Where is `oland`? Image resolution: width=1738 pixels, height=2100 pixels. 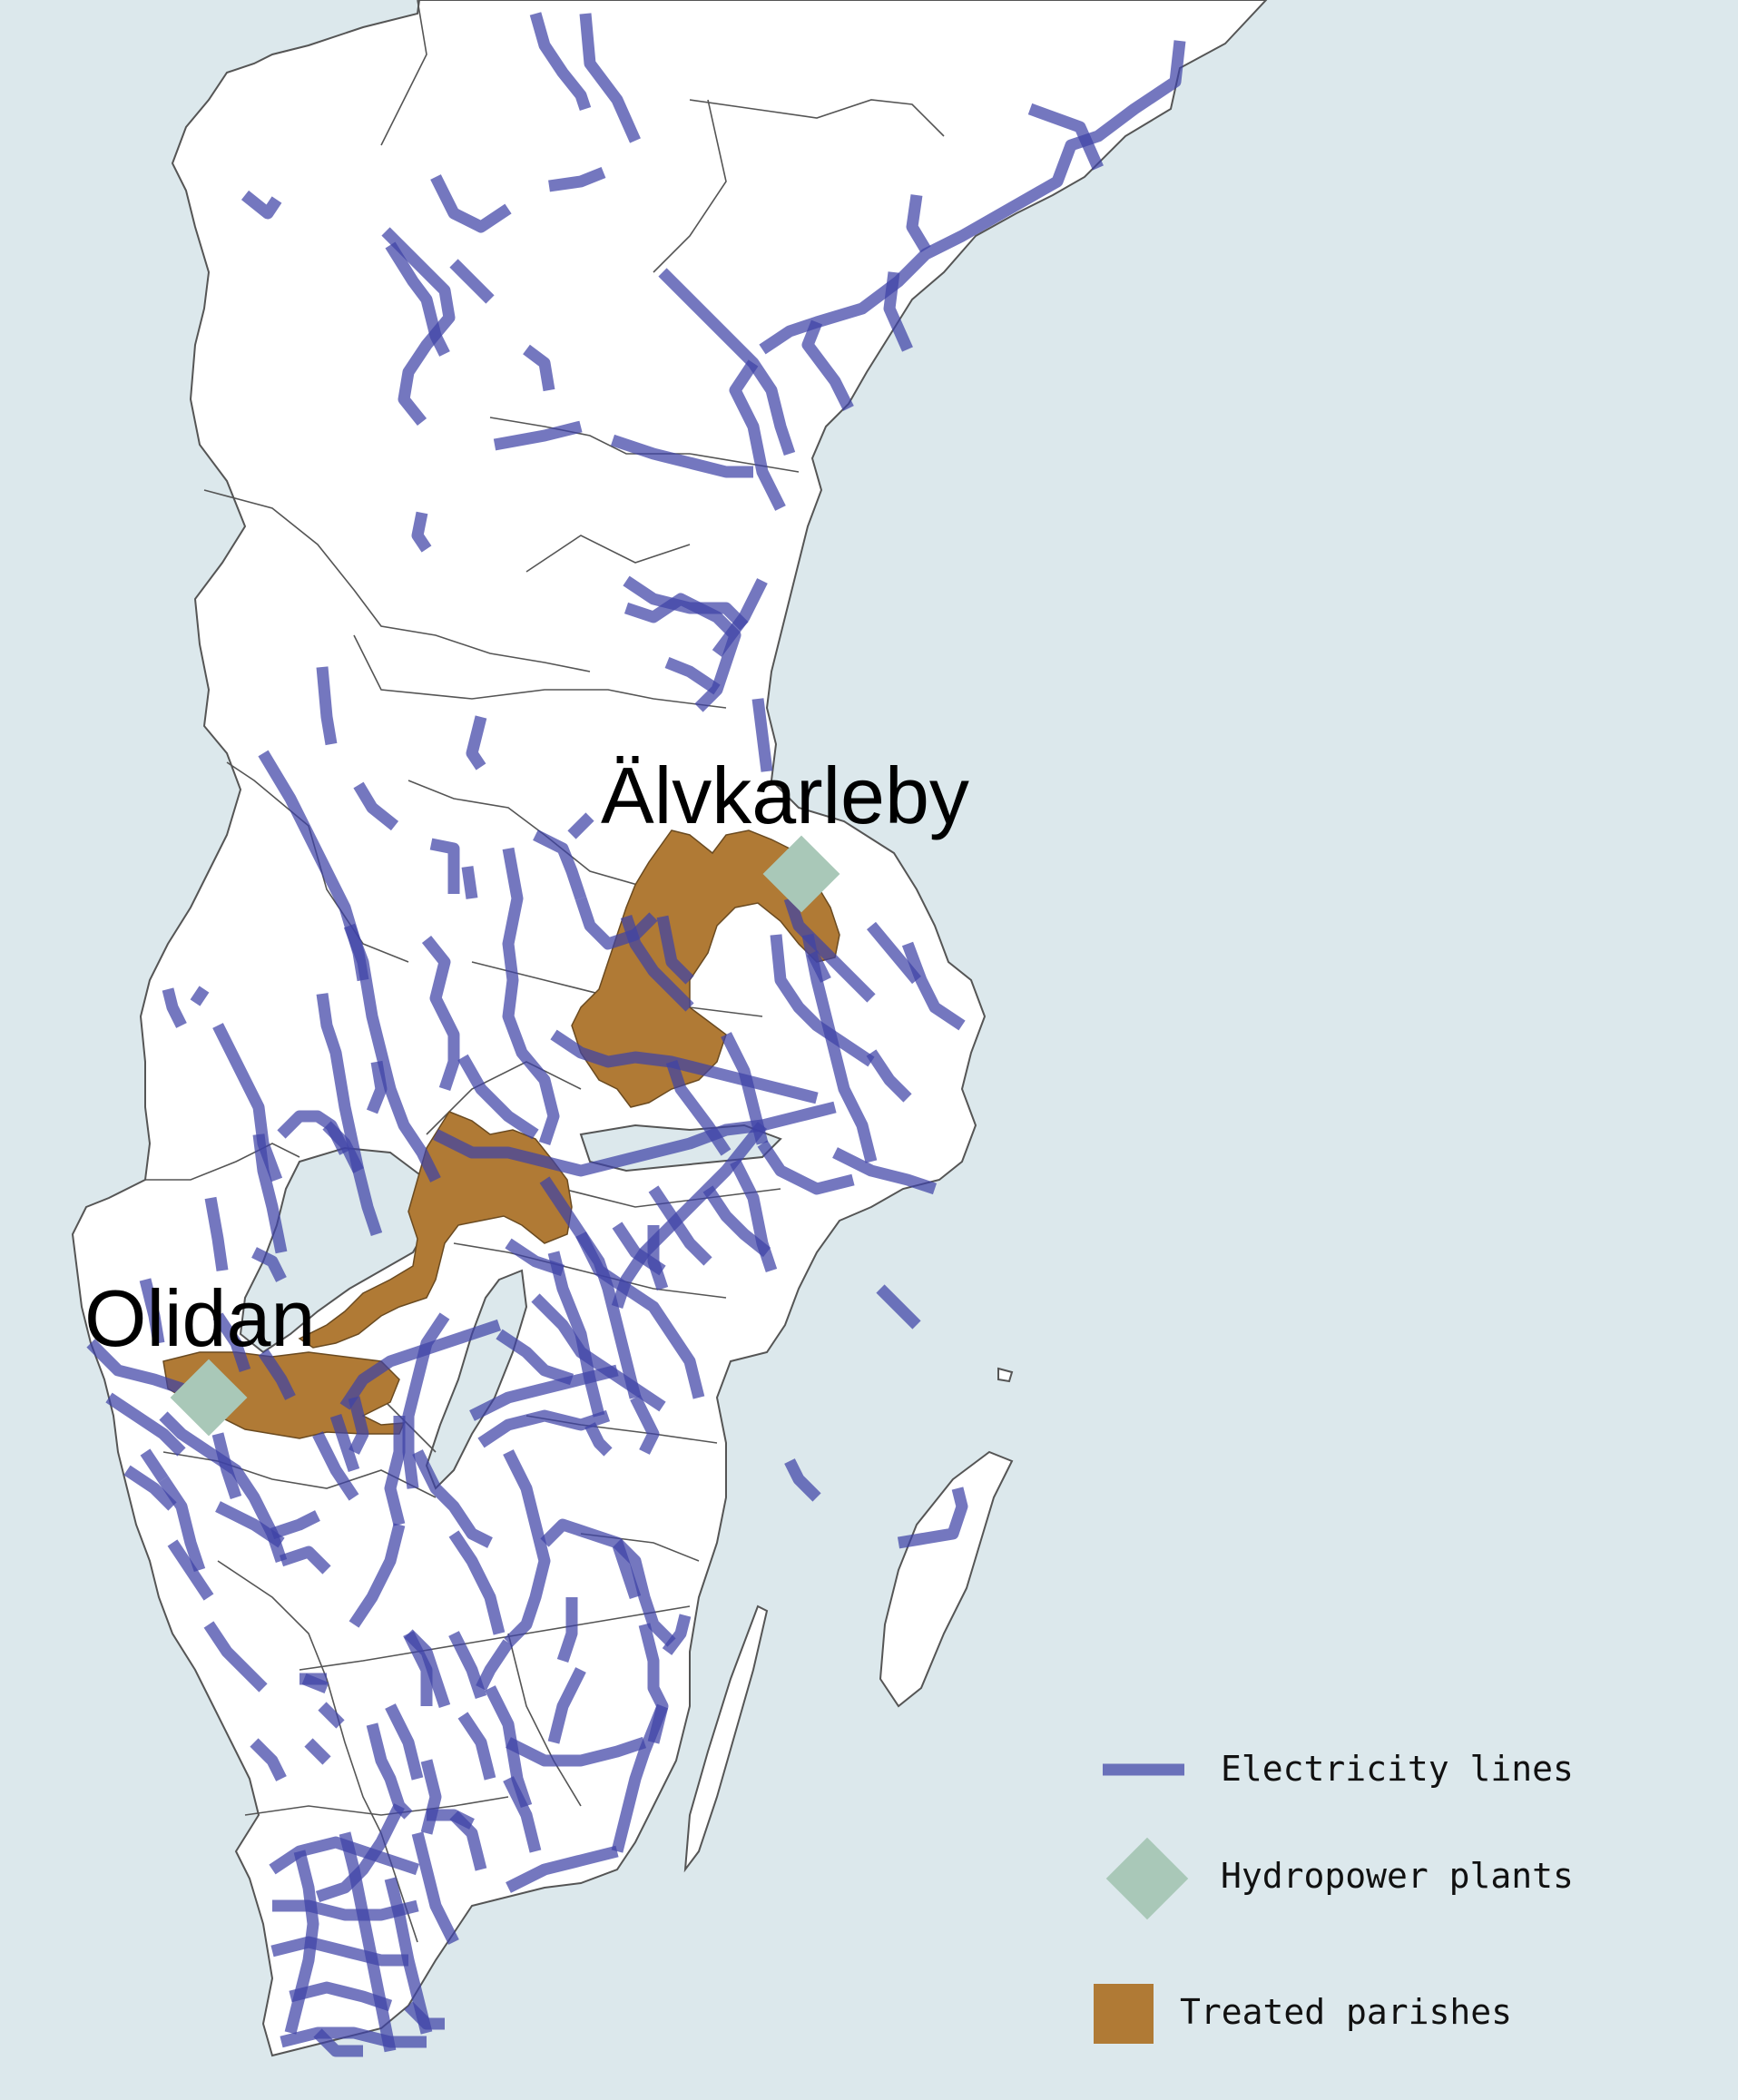
oland is located at coordinates (726, 1738).